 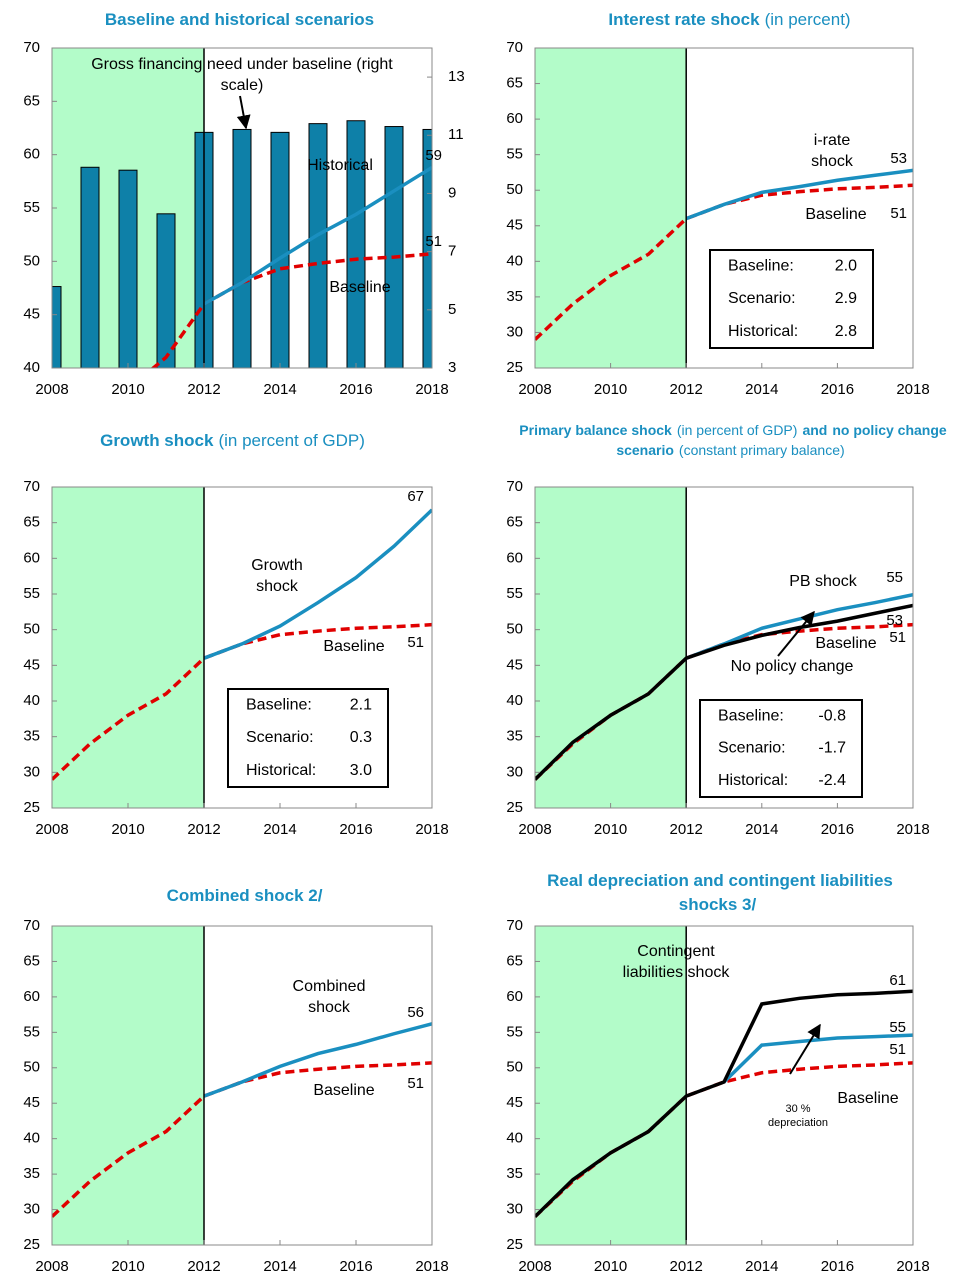 I want to click on title-part: Baseline and historical scenarios, so click(x=239, y=19).